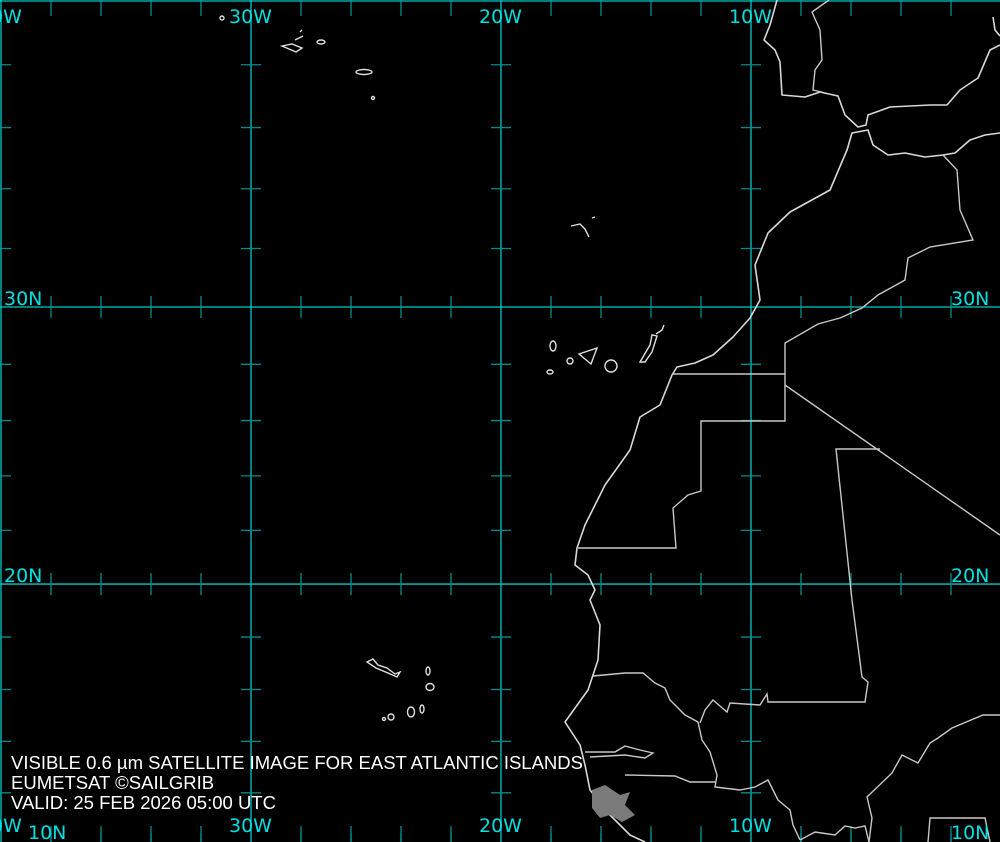 This screenshot has width=1000, height=842. What do you see at coordinates (682, 462) in the screenshot?
I see `border-western-sahara-mauritania` at bounding box center [682, 462].